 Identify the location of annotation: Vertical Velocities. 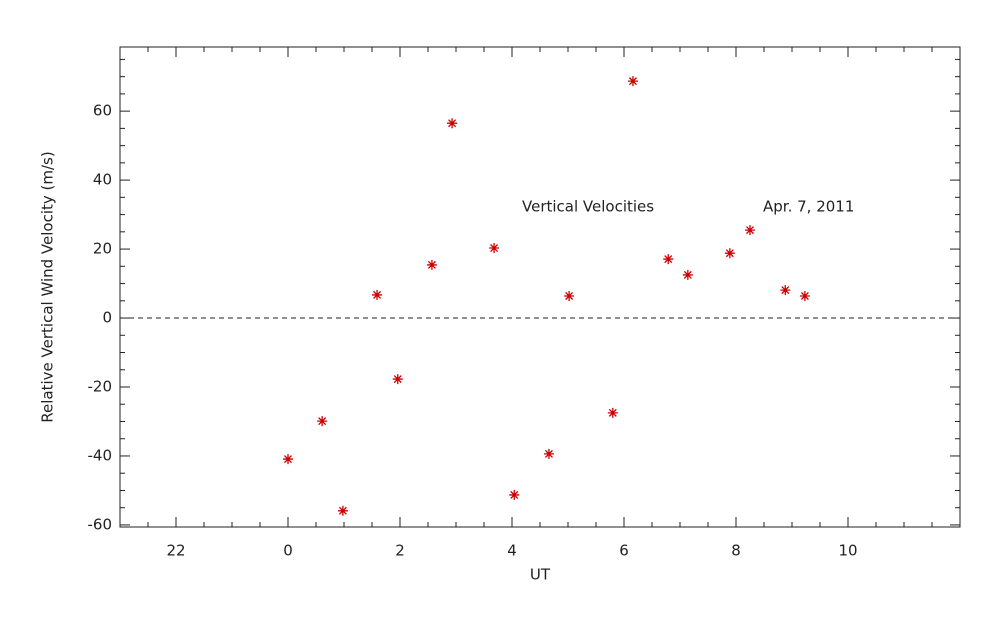
(588, 207).